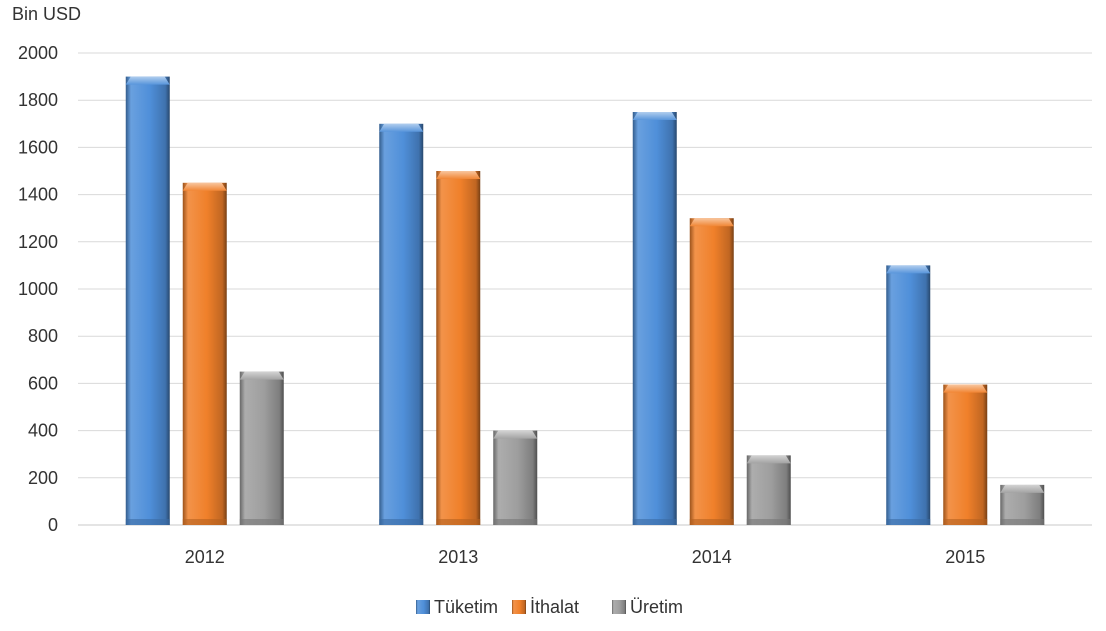 Image resolution: width=1106 pixels, height=631 pixels. Describe the element at coordinates (53, 525) in the screenshot. I see `y-tick-label: 0` at that location.